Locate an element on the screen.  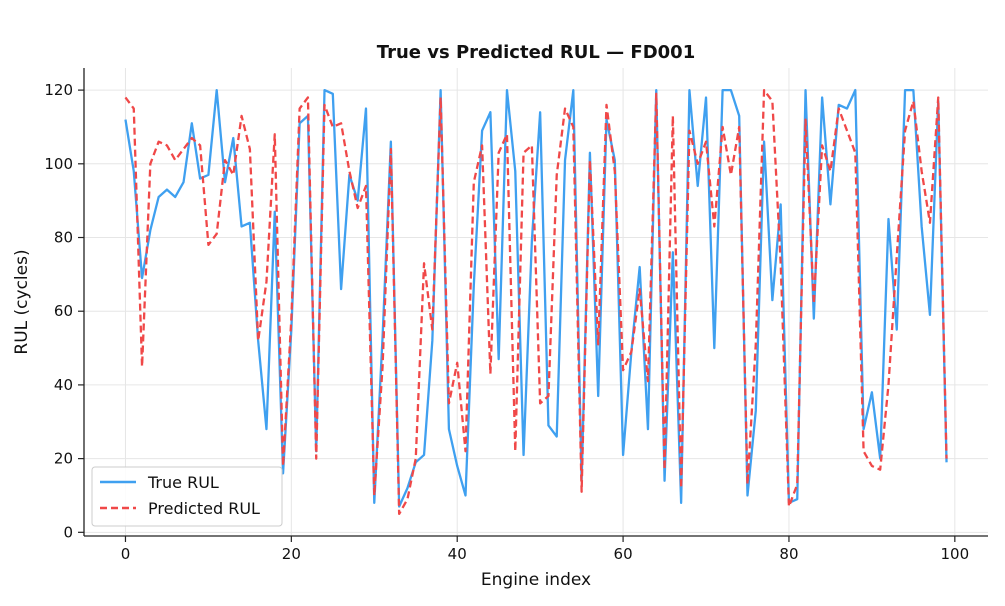
x-tick-label: 60 is located at coordinates (623, 554).